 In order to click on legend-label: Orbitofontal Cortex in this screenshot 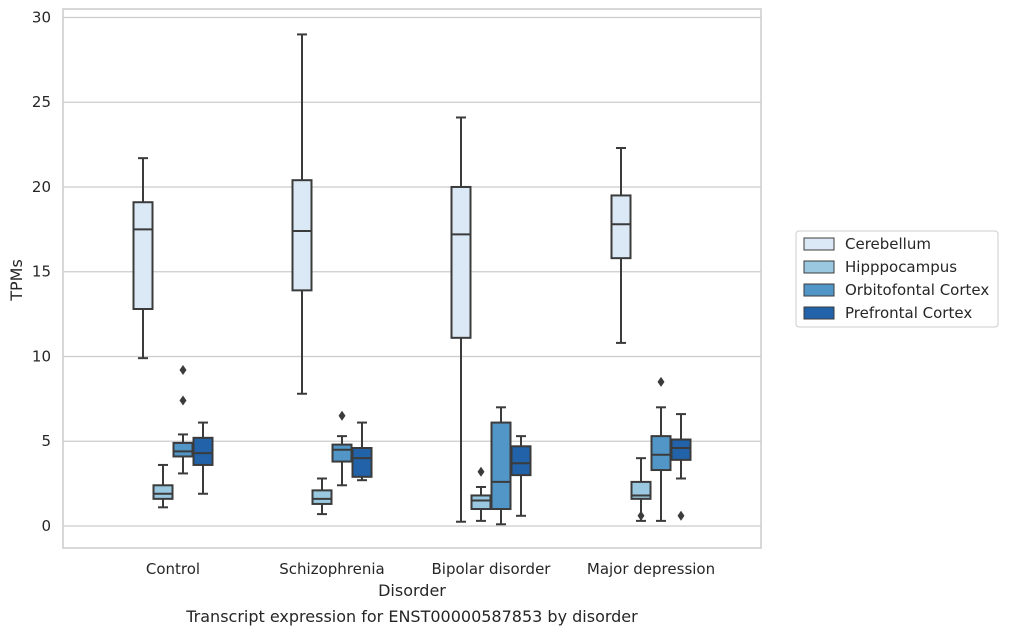, I will do `click(917, 290)`.